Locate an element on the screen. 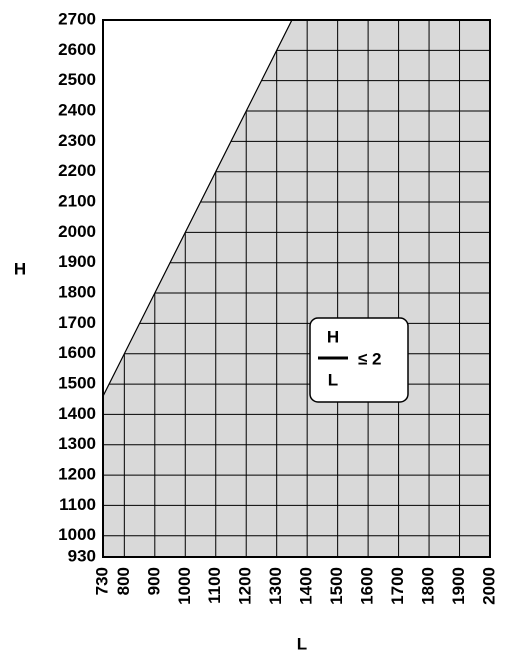 The height and width of the screenshot is (659, 510). y-tick-label: 1500 is located at coordinates (77, 383).